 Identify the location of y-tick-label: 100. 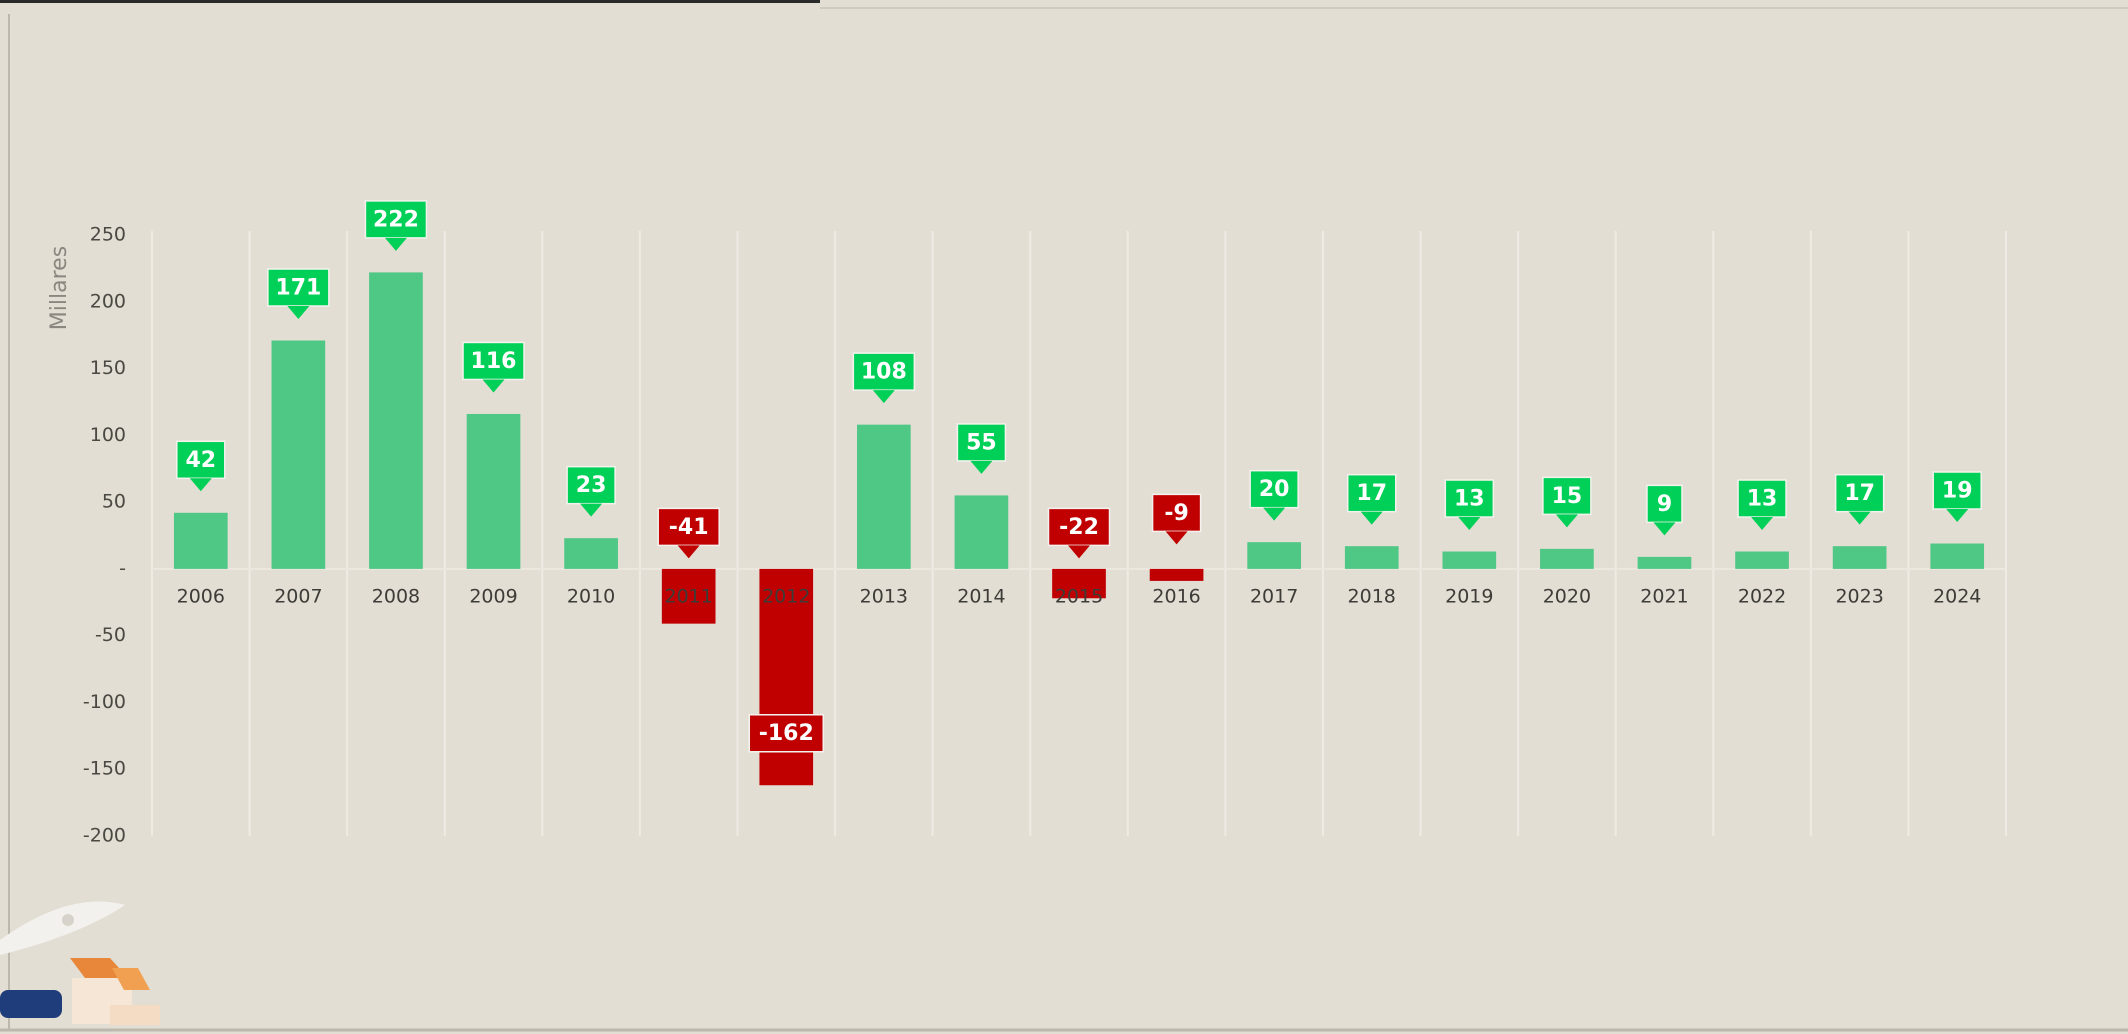
(108, 435).